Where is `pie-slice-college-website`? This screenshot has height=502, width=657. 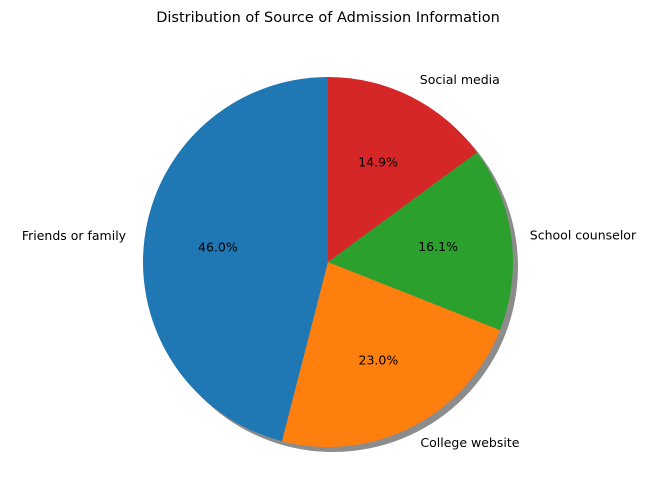
pie-slice-college-website is located at coordinates (391, 355).